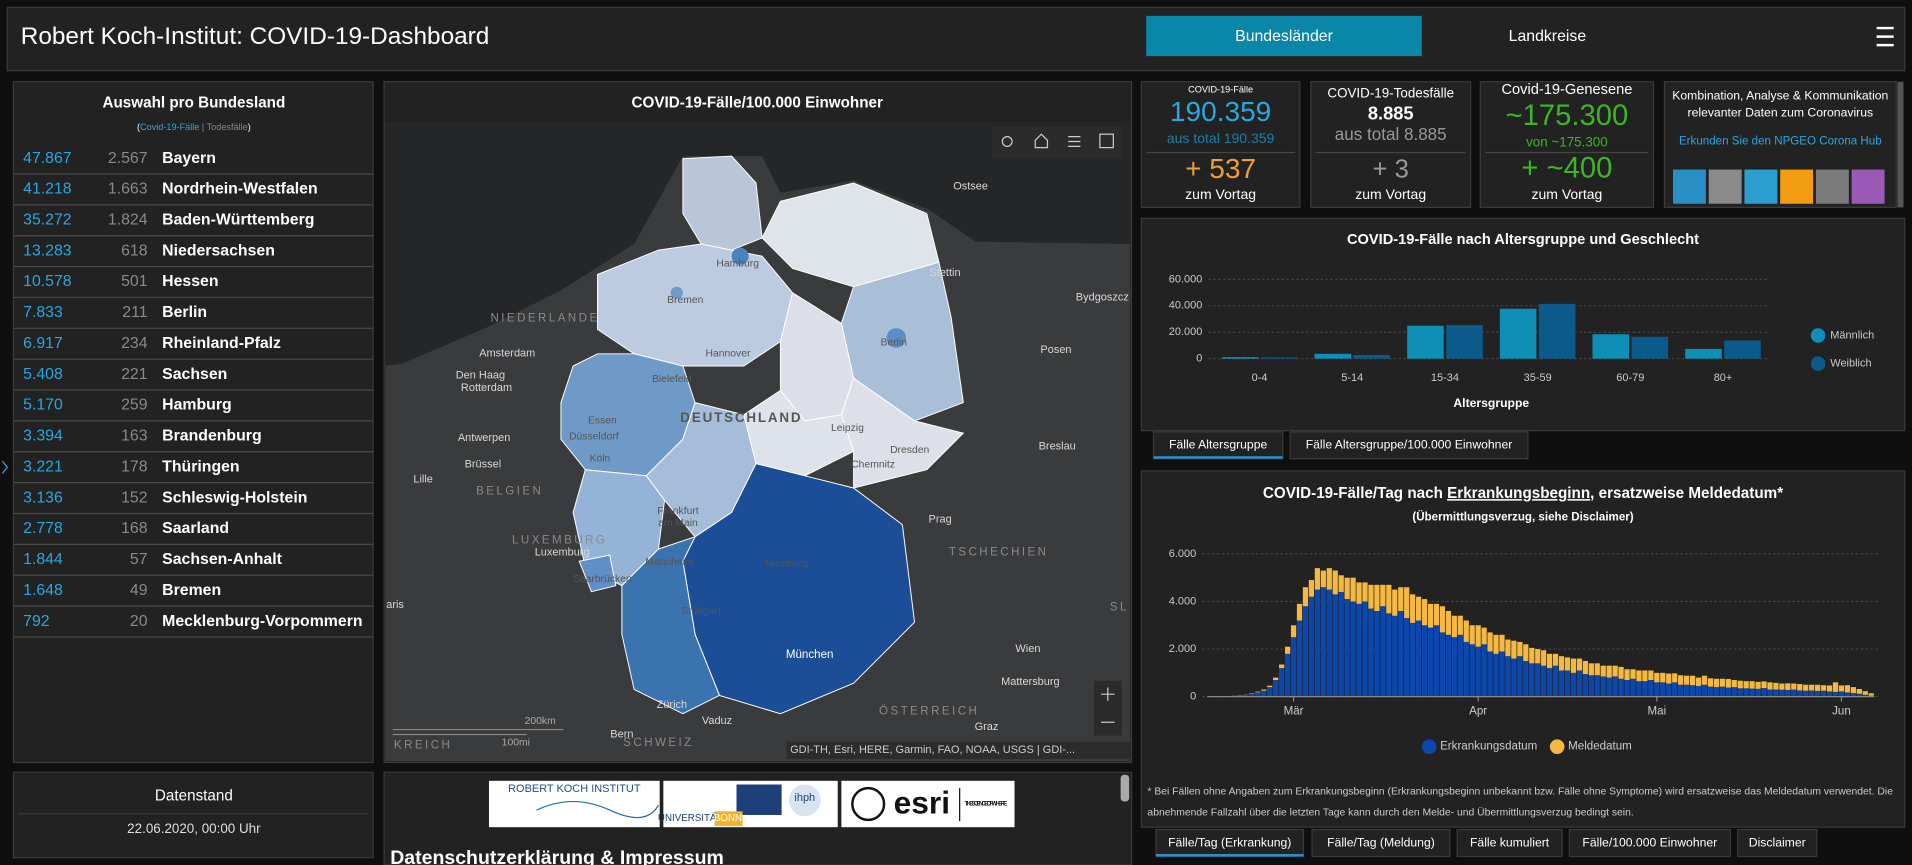 The width and height of the screenshot is (1912, 865). What do you see at coordinates (134, 343) in the screenshot?
I see `death-count: 234` at bounding box center [134, 343].